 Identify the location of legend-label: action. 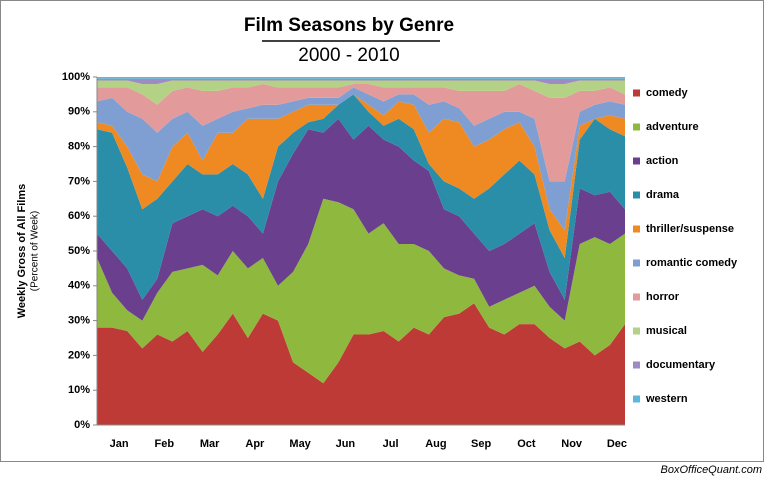
(662, 161).